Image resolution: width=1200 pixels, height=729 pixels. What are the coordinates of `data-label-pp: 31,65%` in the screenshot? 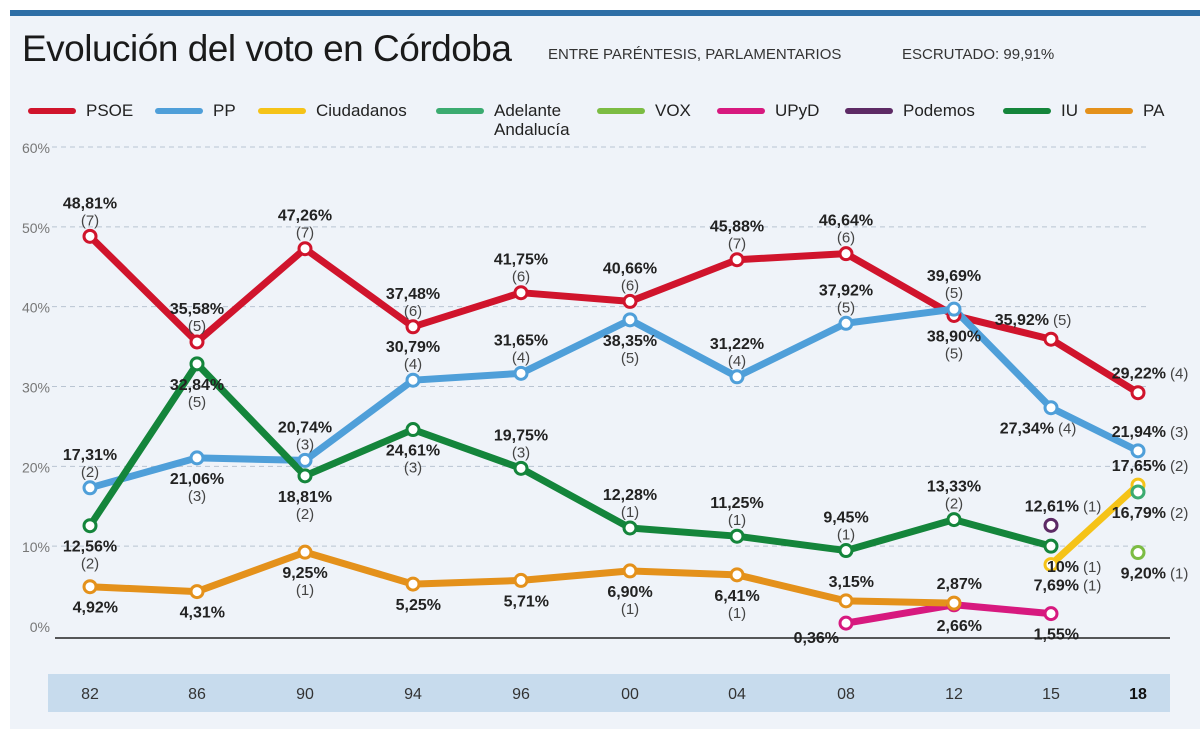 It's located at (521, 340).